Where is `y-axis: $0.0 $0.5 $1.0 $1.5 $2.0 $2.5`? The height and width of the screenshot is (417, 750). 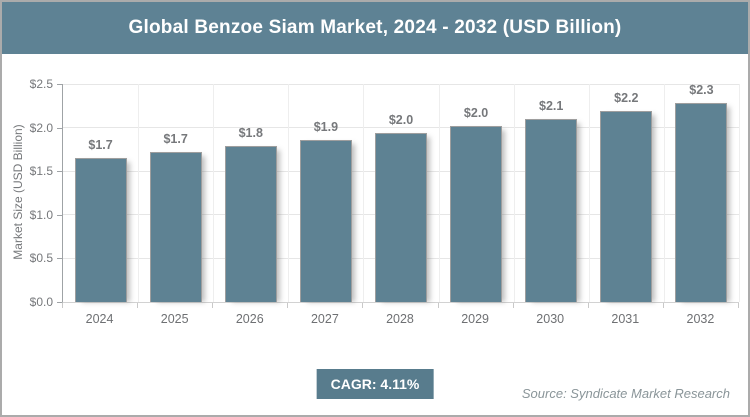 y-axis: $0.0 $0.5 $1.0 $1.5 $2.0 $2.5 is located at coordinates (32, 193).